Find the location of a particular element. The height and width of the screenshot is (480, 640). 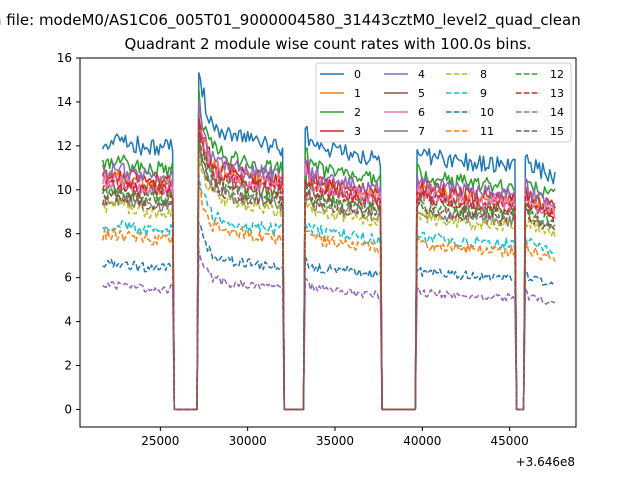

y-tick-label: 4 is located at coordinates (68, 322).